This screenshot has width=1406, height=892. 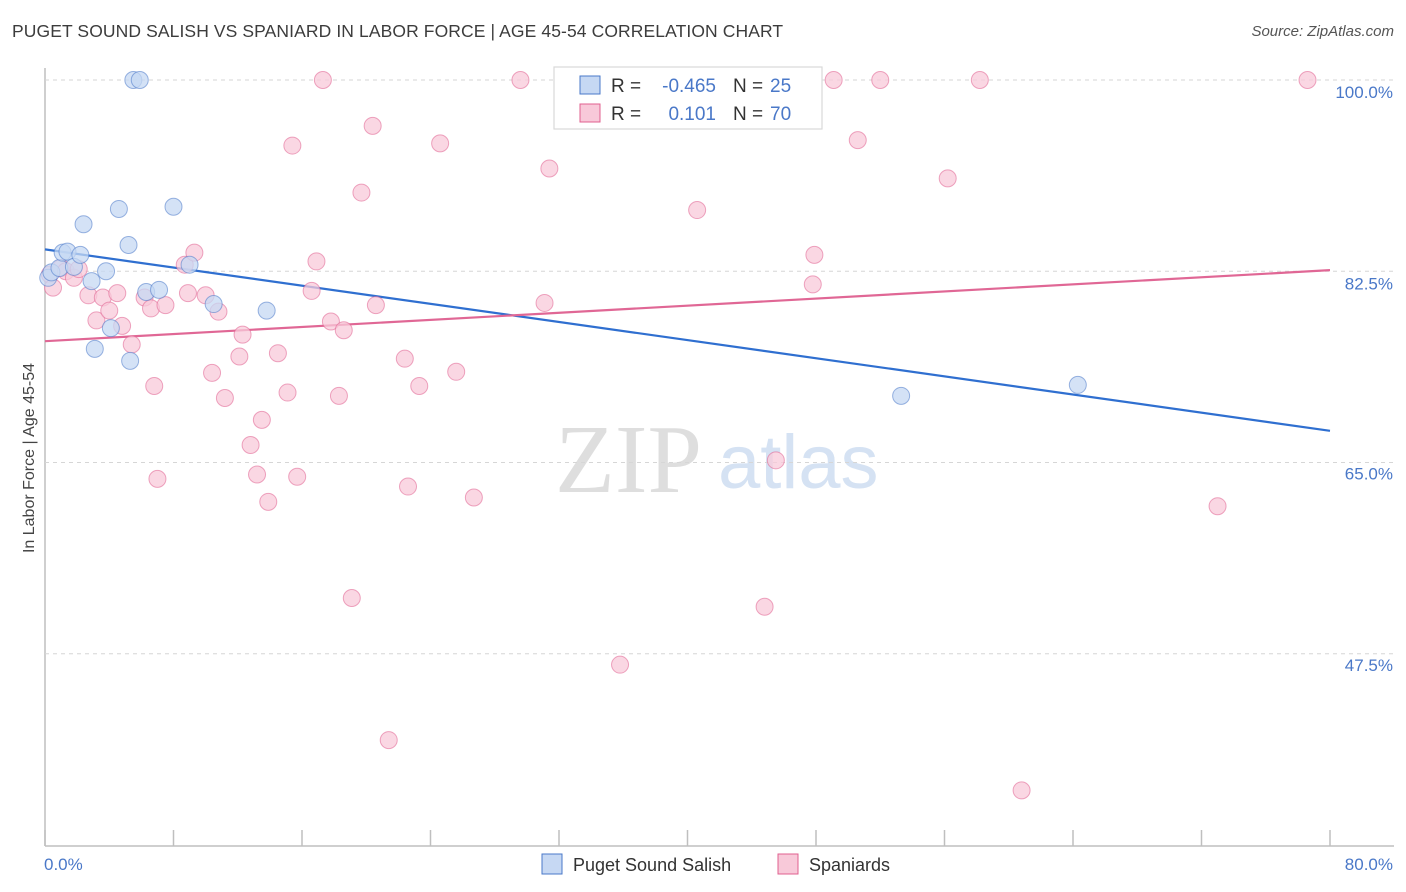 What do you see at coordinates (849, 865) in the screenshot?
I see `bottom-legend-label-pink: Spaniards` at bounding box center [849, 865].